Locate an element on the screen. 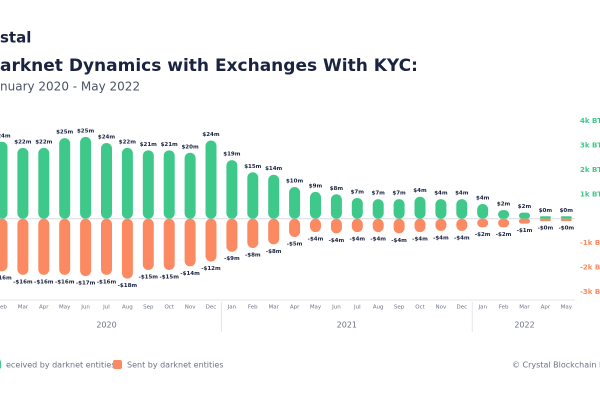 The image size is (600, 400). value-label: -$0m is located at coordinates (546, 229).